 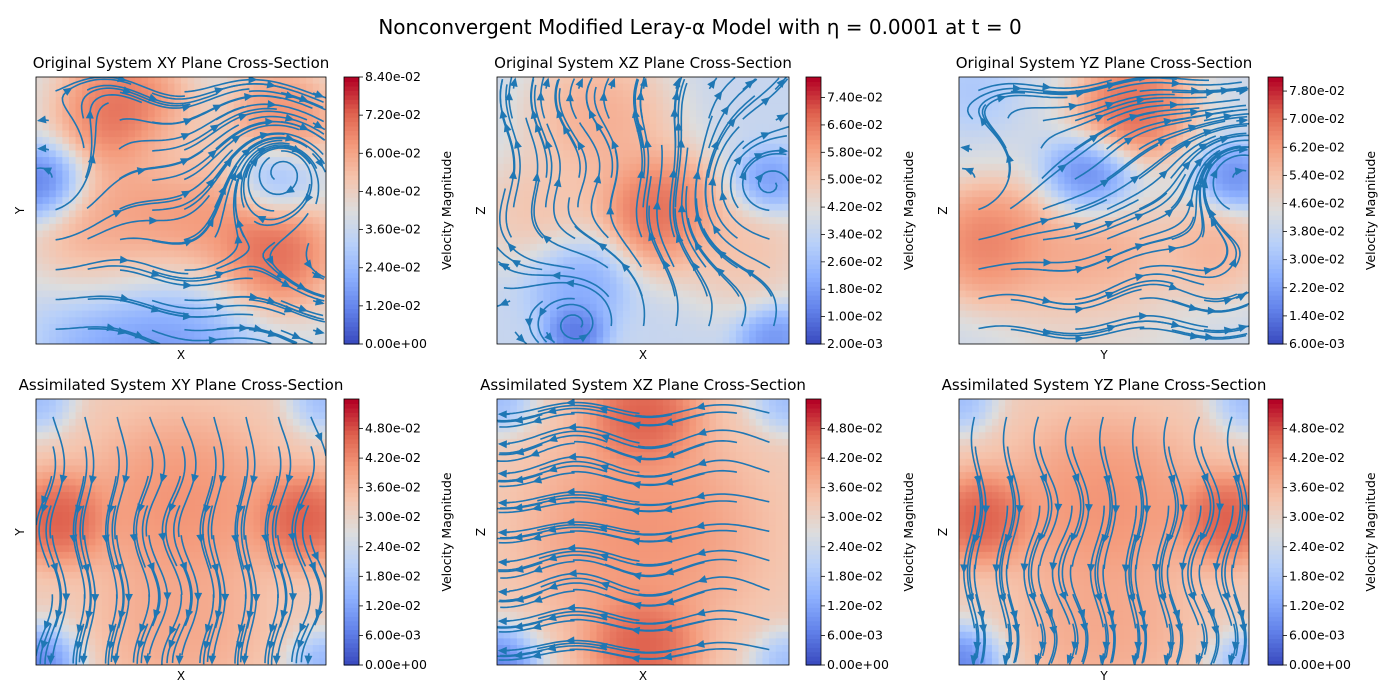 What do you see at coordinates (393, 76) in the screenshot?
I see `colorbar-tick-label: 8.40e-02` at bounding box center [393, 76].